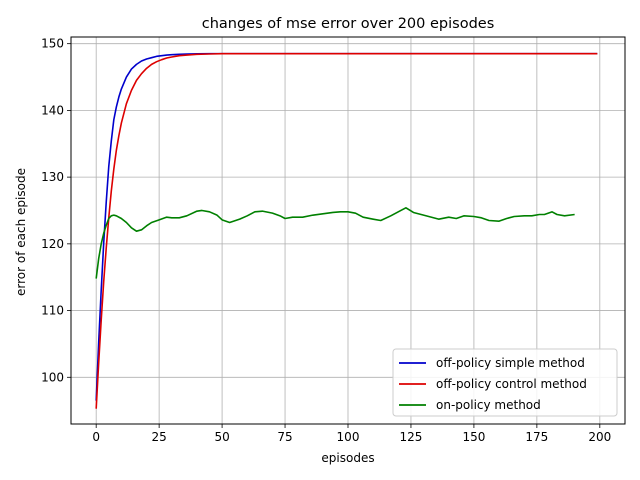 The height and width of the screenshot is (480, 640). What do you see at coordinates (348, 437) in the screenshot?
I see `x-tick-label: 100` at bounding box center [348, 437].